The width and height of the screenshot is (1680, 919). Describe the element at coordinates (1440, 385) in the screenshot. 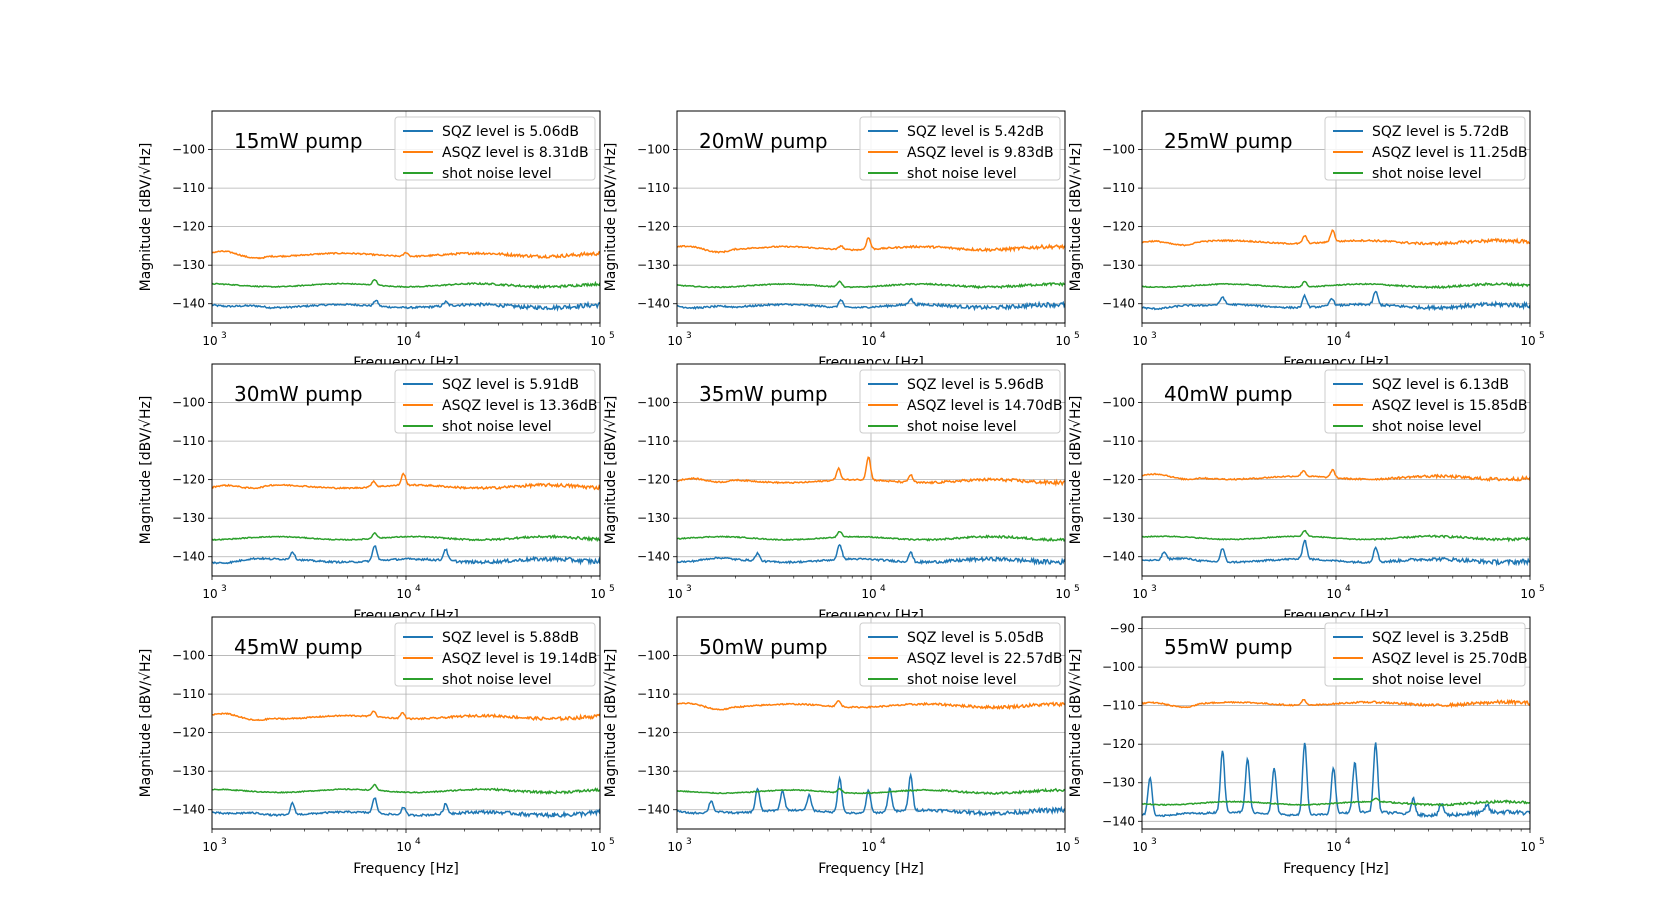

I see `legend-label: SQZ level is 6.13dB` at that location.